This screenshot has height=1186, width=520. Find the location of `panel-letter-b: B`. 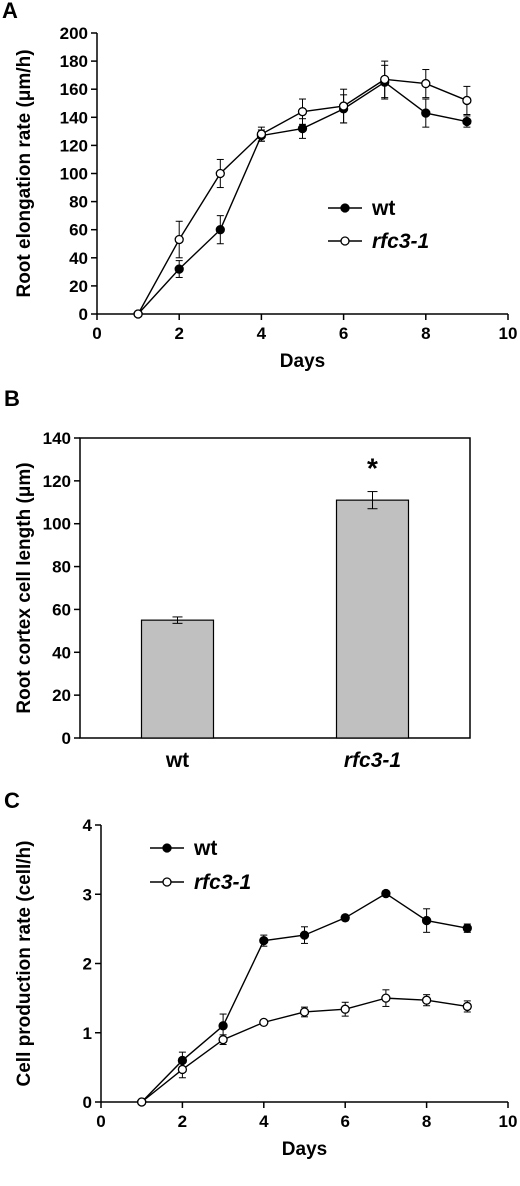

panel-letter-b: B is located at coordinates (12, 398).